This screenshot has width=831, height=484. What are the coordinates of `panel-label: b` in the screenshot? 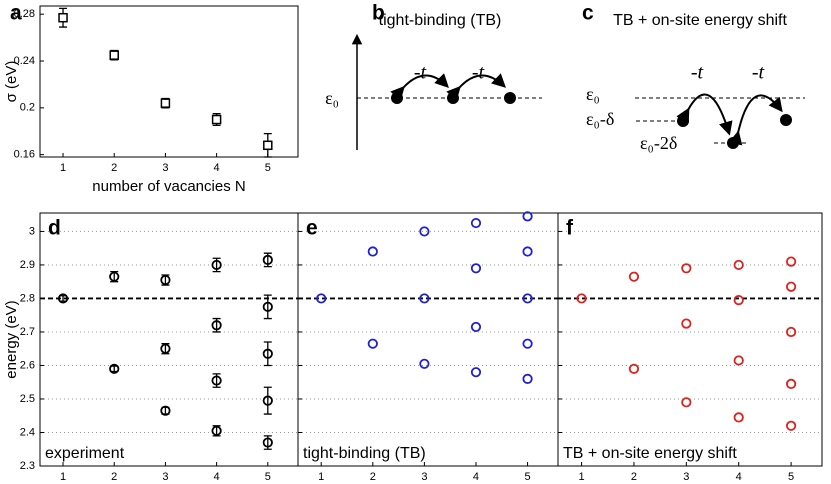 It's located at (378, 13).